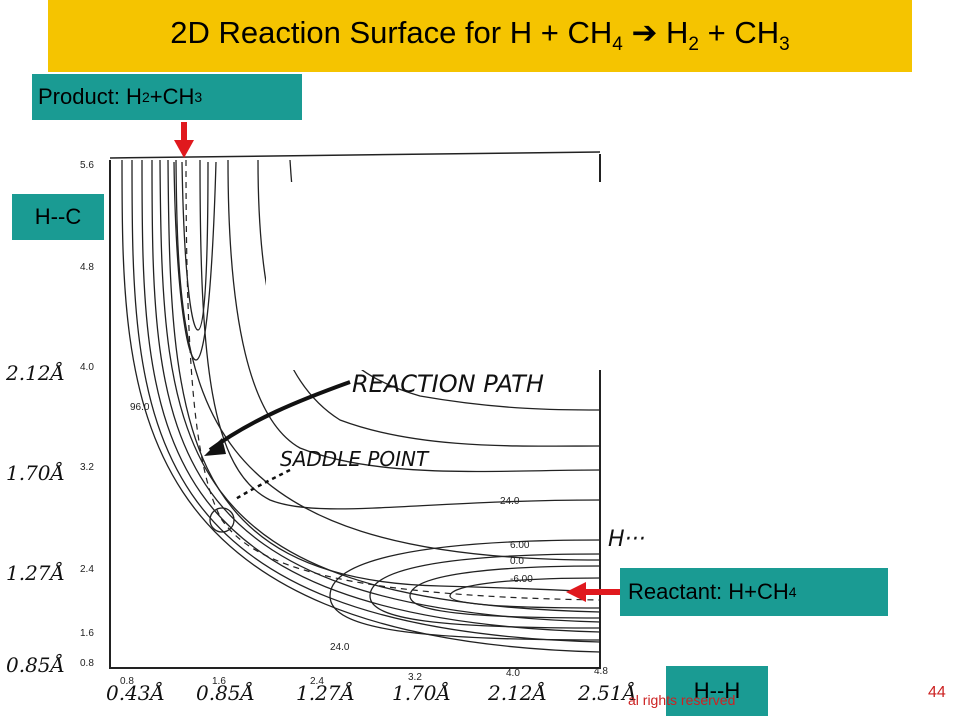 The image size is (960, 720). What do you see at coordinates (87, 569) in the screenshot?
I see `y-tick-label: 2.4` at bounding box center [87, 569].